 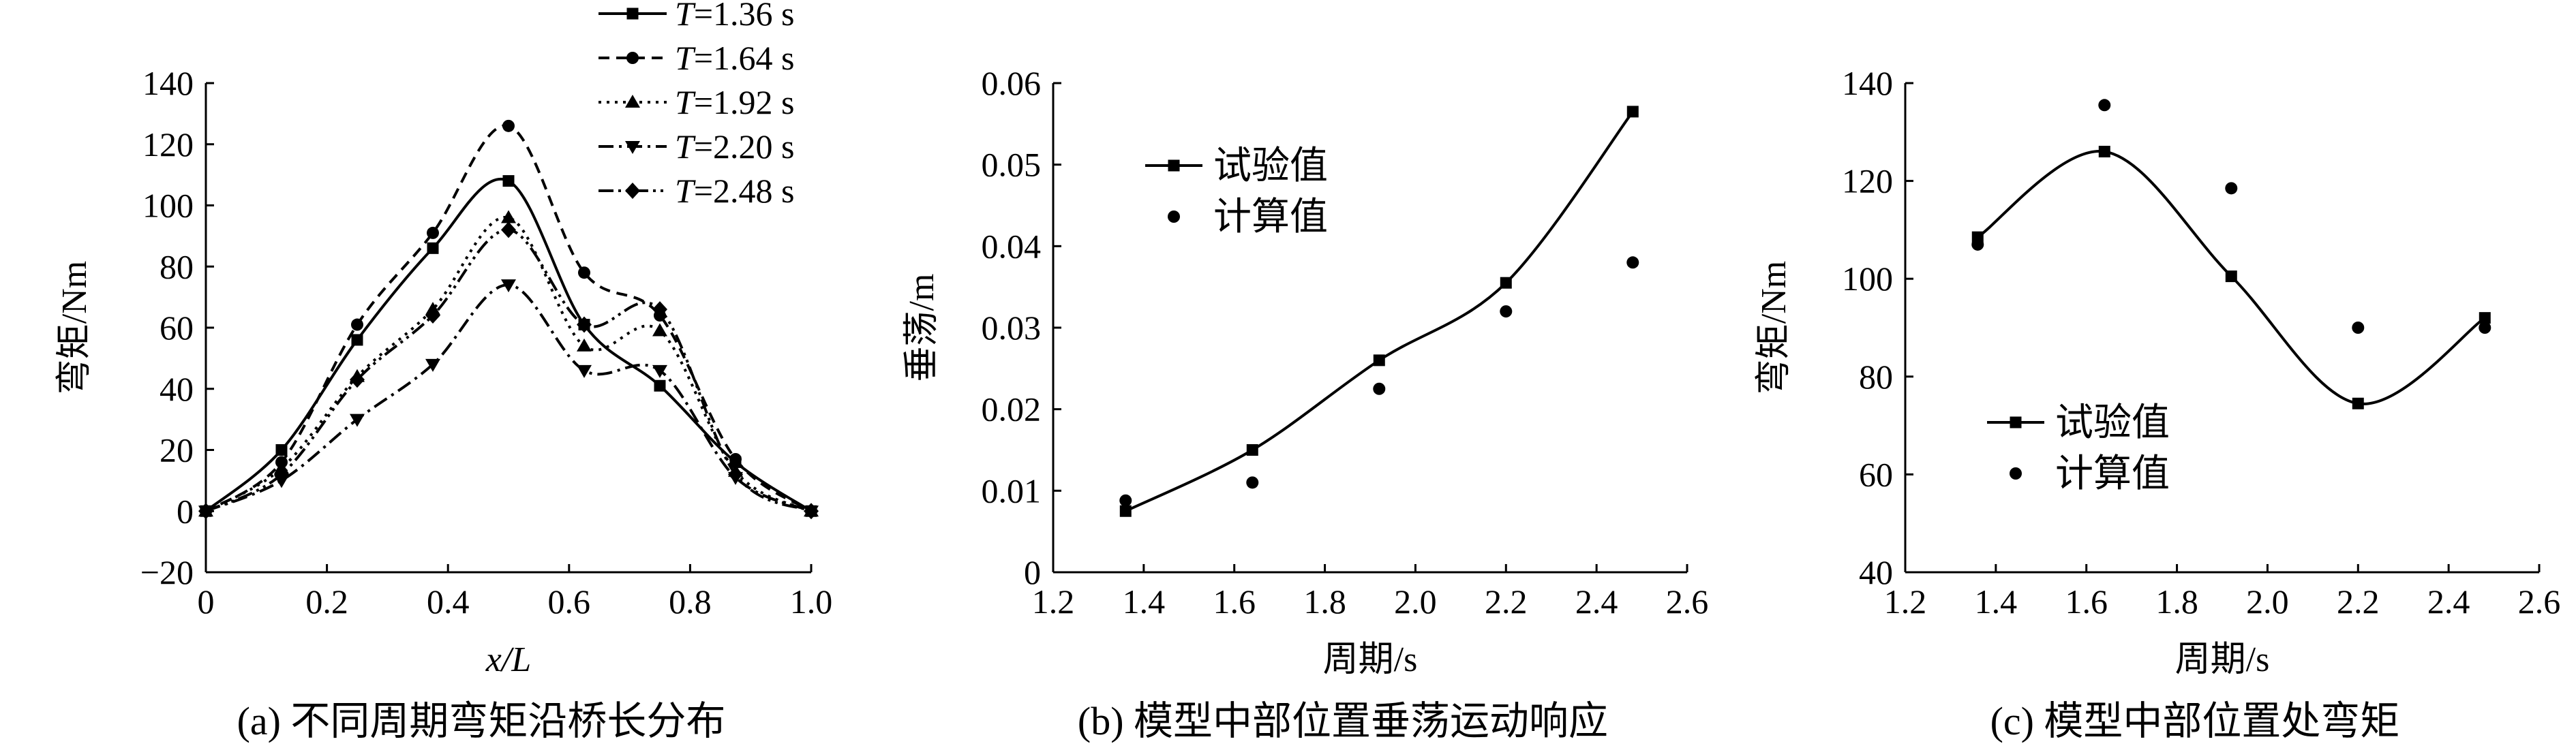 What do you see at coordinates (1012, 409) in the screenshot?
I see `y-tick-label: 0.02` at bounding box center [1012, 409].